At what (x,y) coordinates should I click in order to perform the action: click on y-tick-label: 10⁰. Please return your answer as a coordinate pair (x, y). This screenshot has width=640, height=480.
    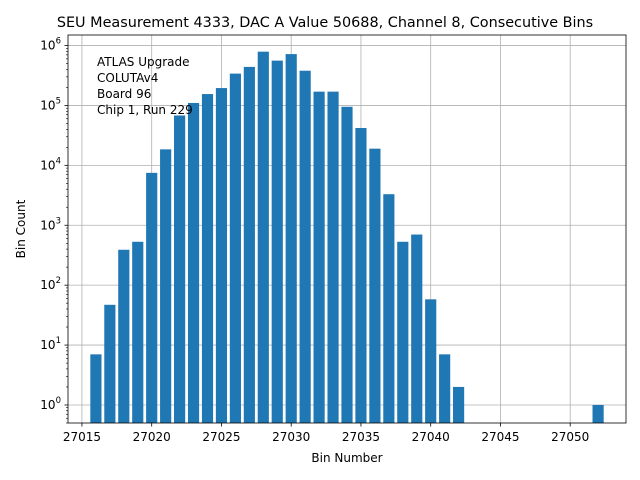
    Looking at the image, I should click on (50, 404).